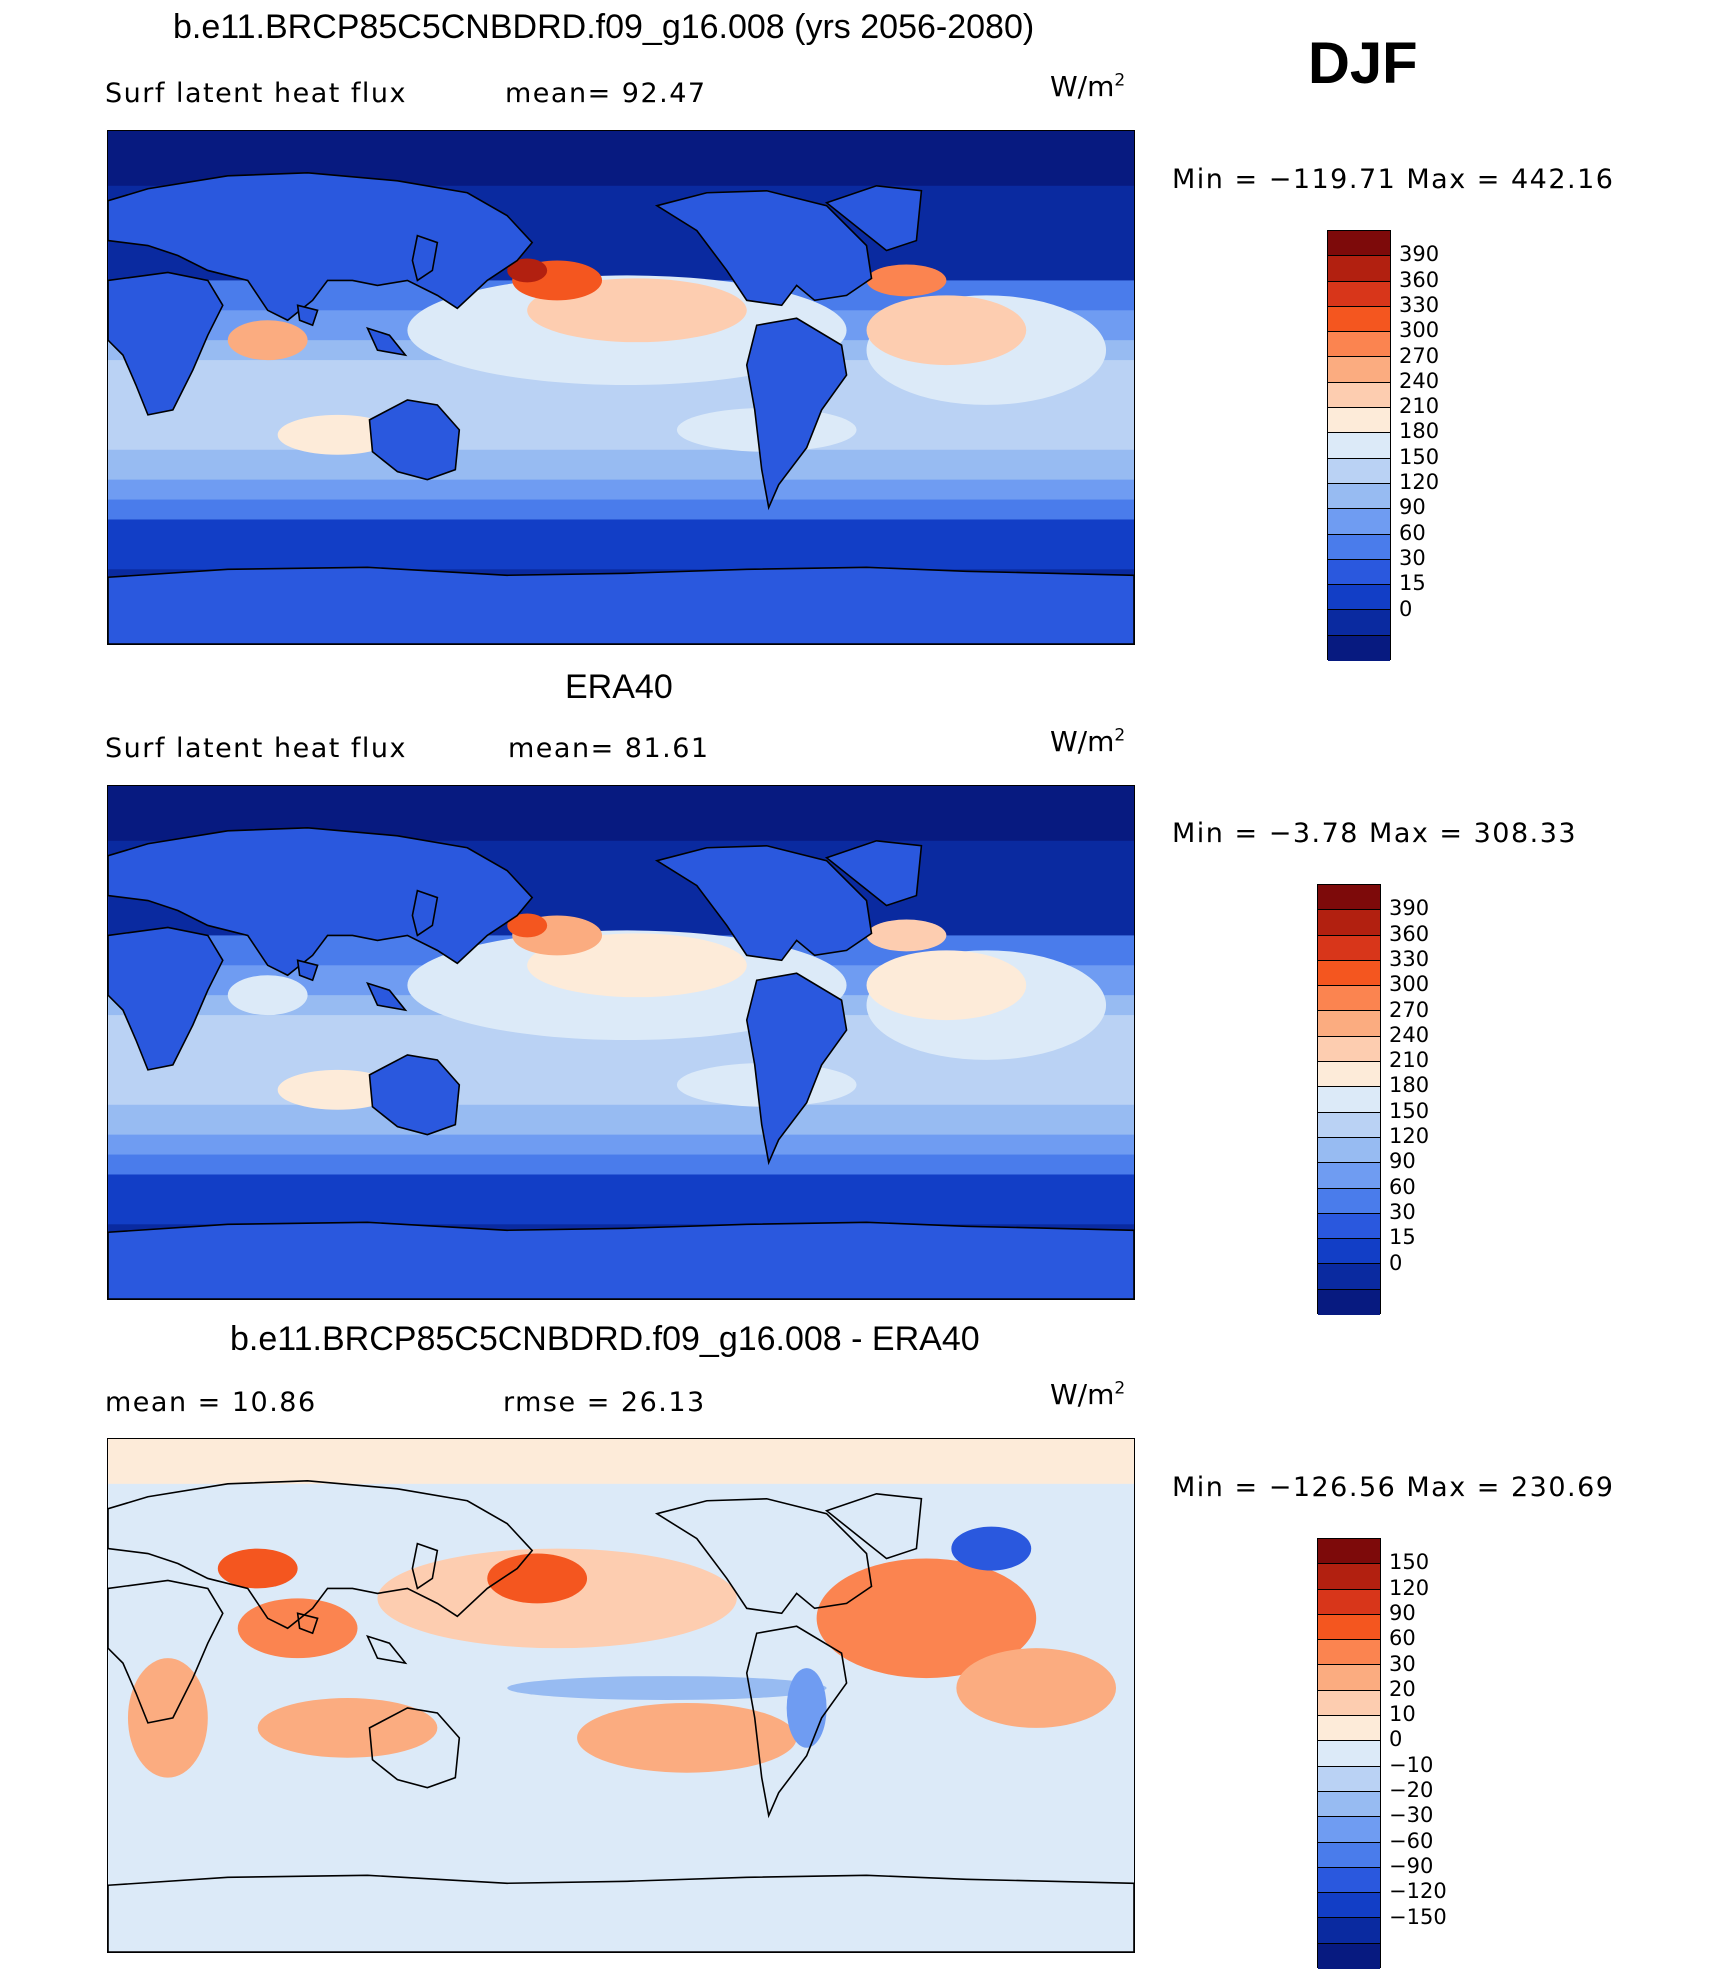  What do you see at coordinates (1088, 741) in the screenshot?
I see `panel2-units: W/m2` at bounding box center [1088, 741].